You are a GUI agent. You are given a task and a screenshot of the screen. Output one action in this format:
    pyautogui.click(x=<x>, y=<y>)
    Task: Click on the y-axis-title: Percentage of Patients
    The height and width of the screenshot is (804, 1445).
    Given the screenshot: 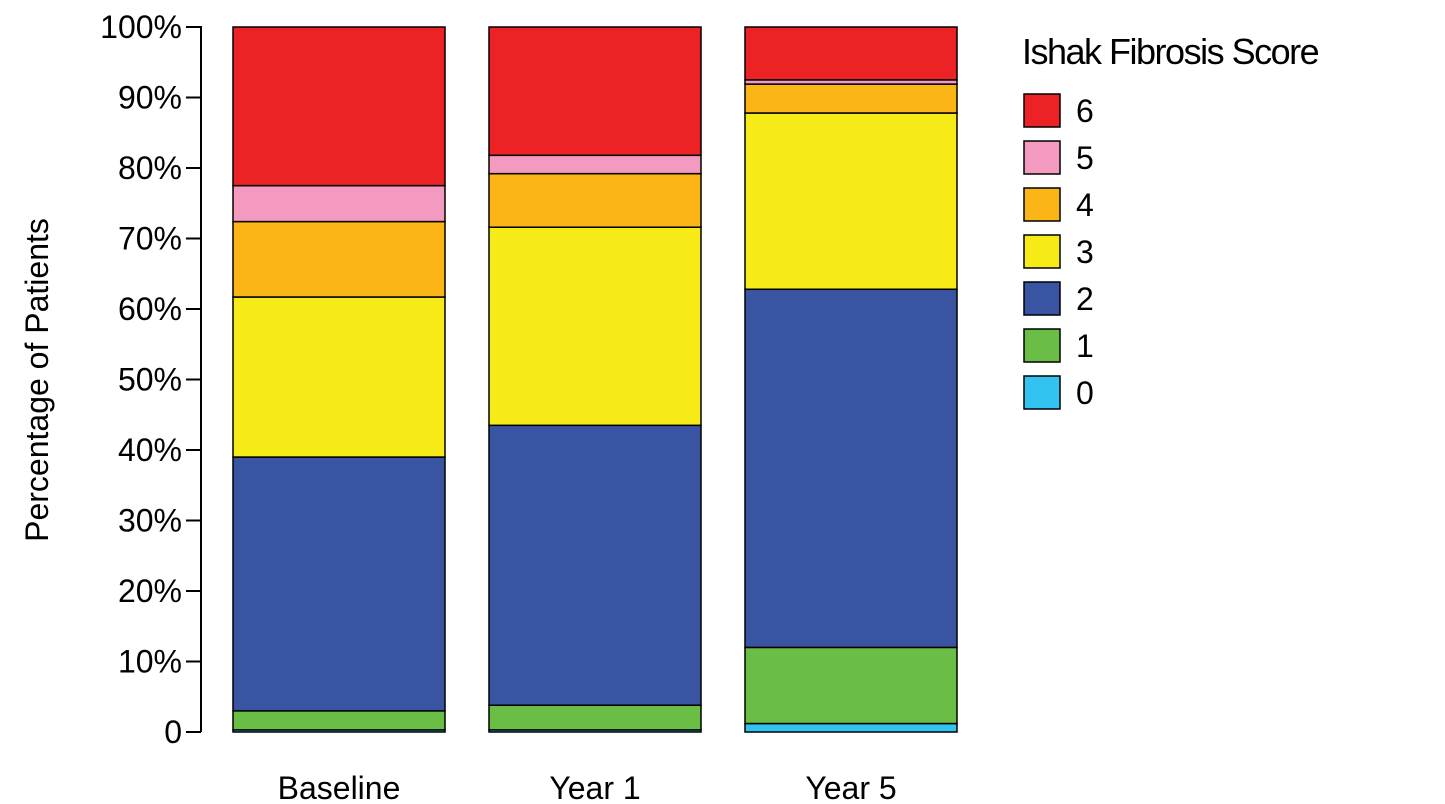 What is the action you would take?
    pyautogui.click(x=37, y=380)
    